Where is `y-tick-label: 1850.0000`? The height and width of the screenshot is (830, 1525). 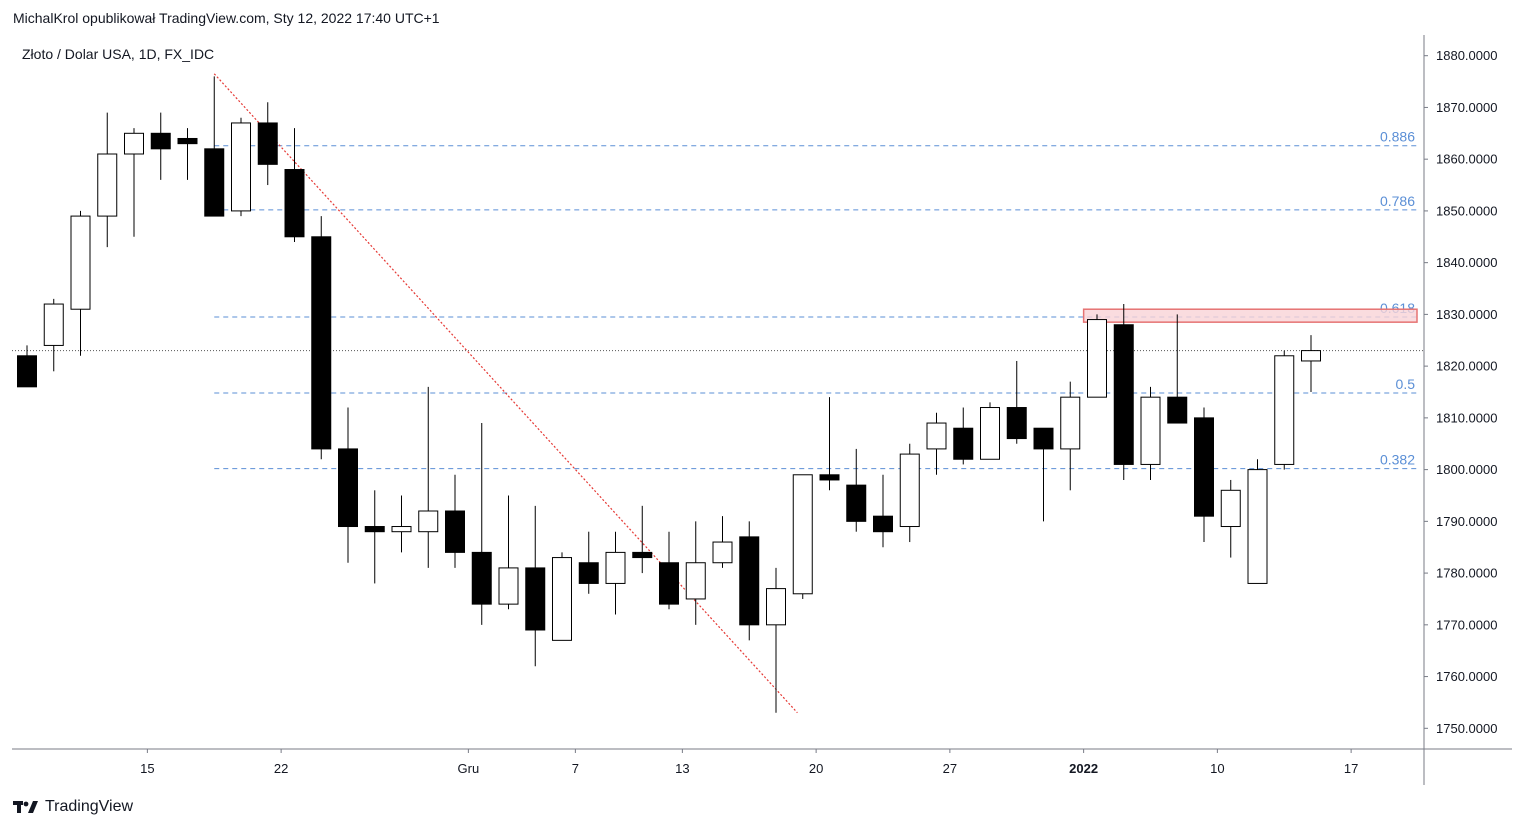 y-tick-label: 1850.0000 is located at coordinates (1466, 210).